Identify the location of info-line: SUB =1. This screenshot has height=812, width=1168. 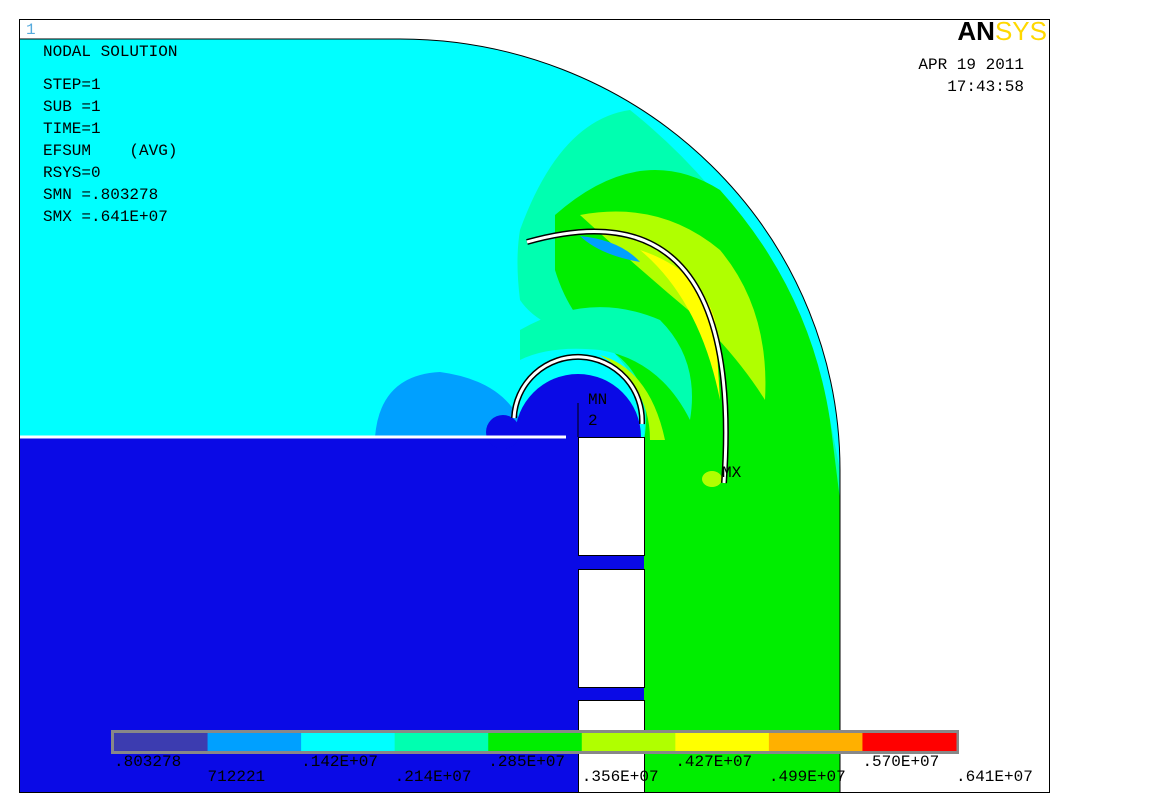
(72, 107).